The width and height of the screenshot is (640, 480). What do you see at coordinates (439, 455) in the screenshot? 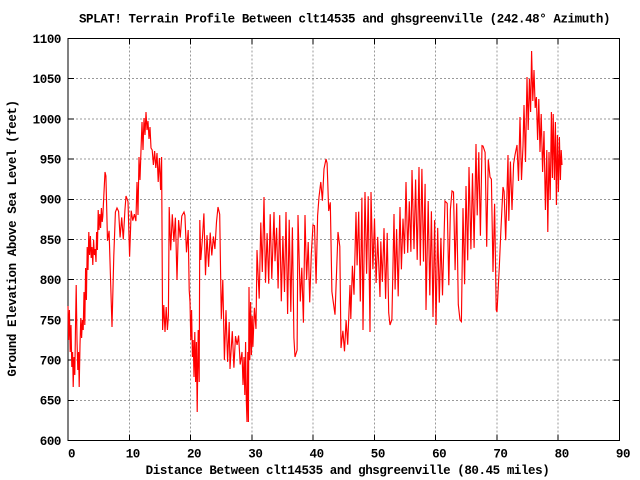
I see `svg-text: 60` at bounding box center [439, 455].